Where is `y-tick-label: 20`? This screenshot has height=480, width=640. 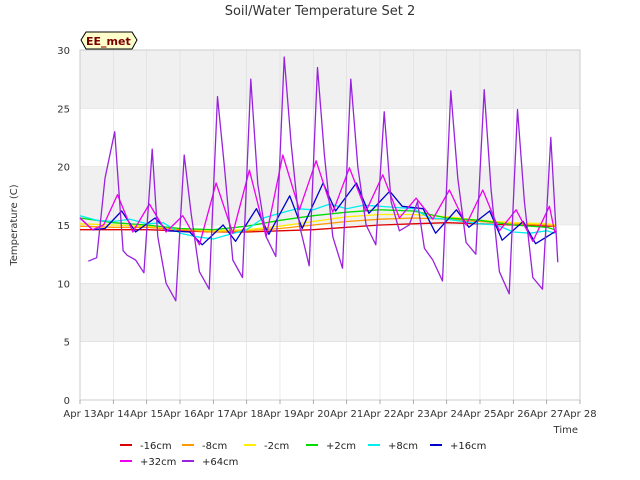 y-tick-label: 20 is located at coordinates (63, 168).